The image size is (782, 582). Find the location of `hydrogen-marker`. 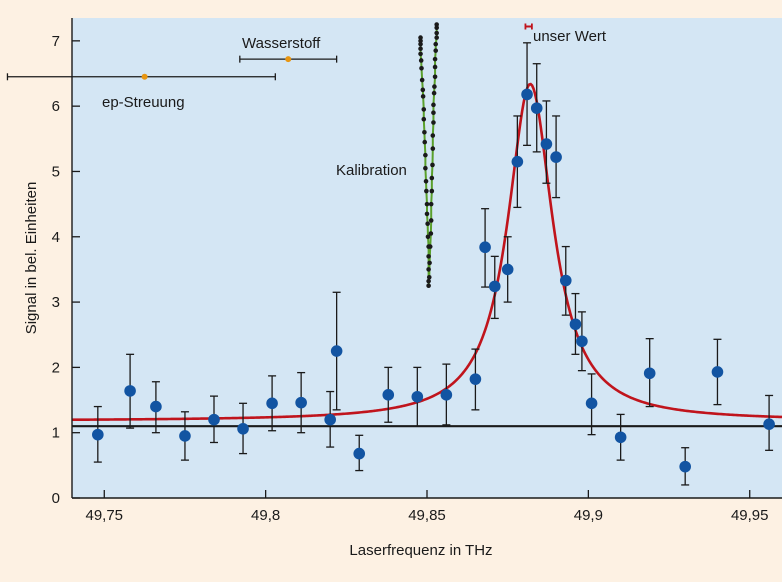

hydrogen-marker is located at coordinates (288, 59).